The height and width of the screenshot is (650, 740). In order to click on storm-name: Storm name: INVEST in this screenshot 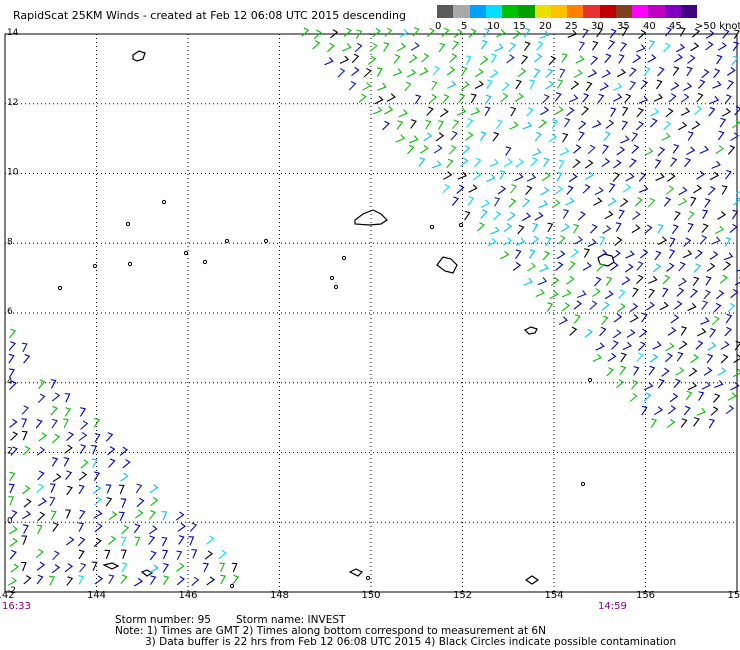, I will do `click(291, 620)`.